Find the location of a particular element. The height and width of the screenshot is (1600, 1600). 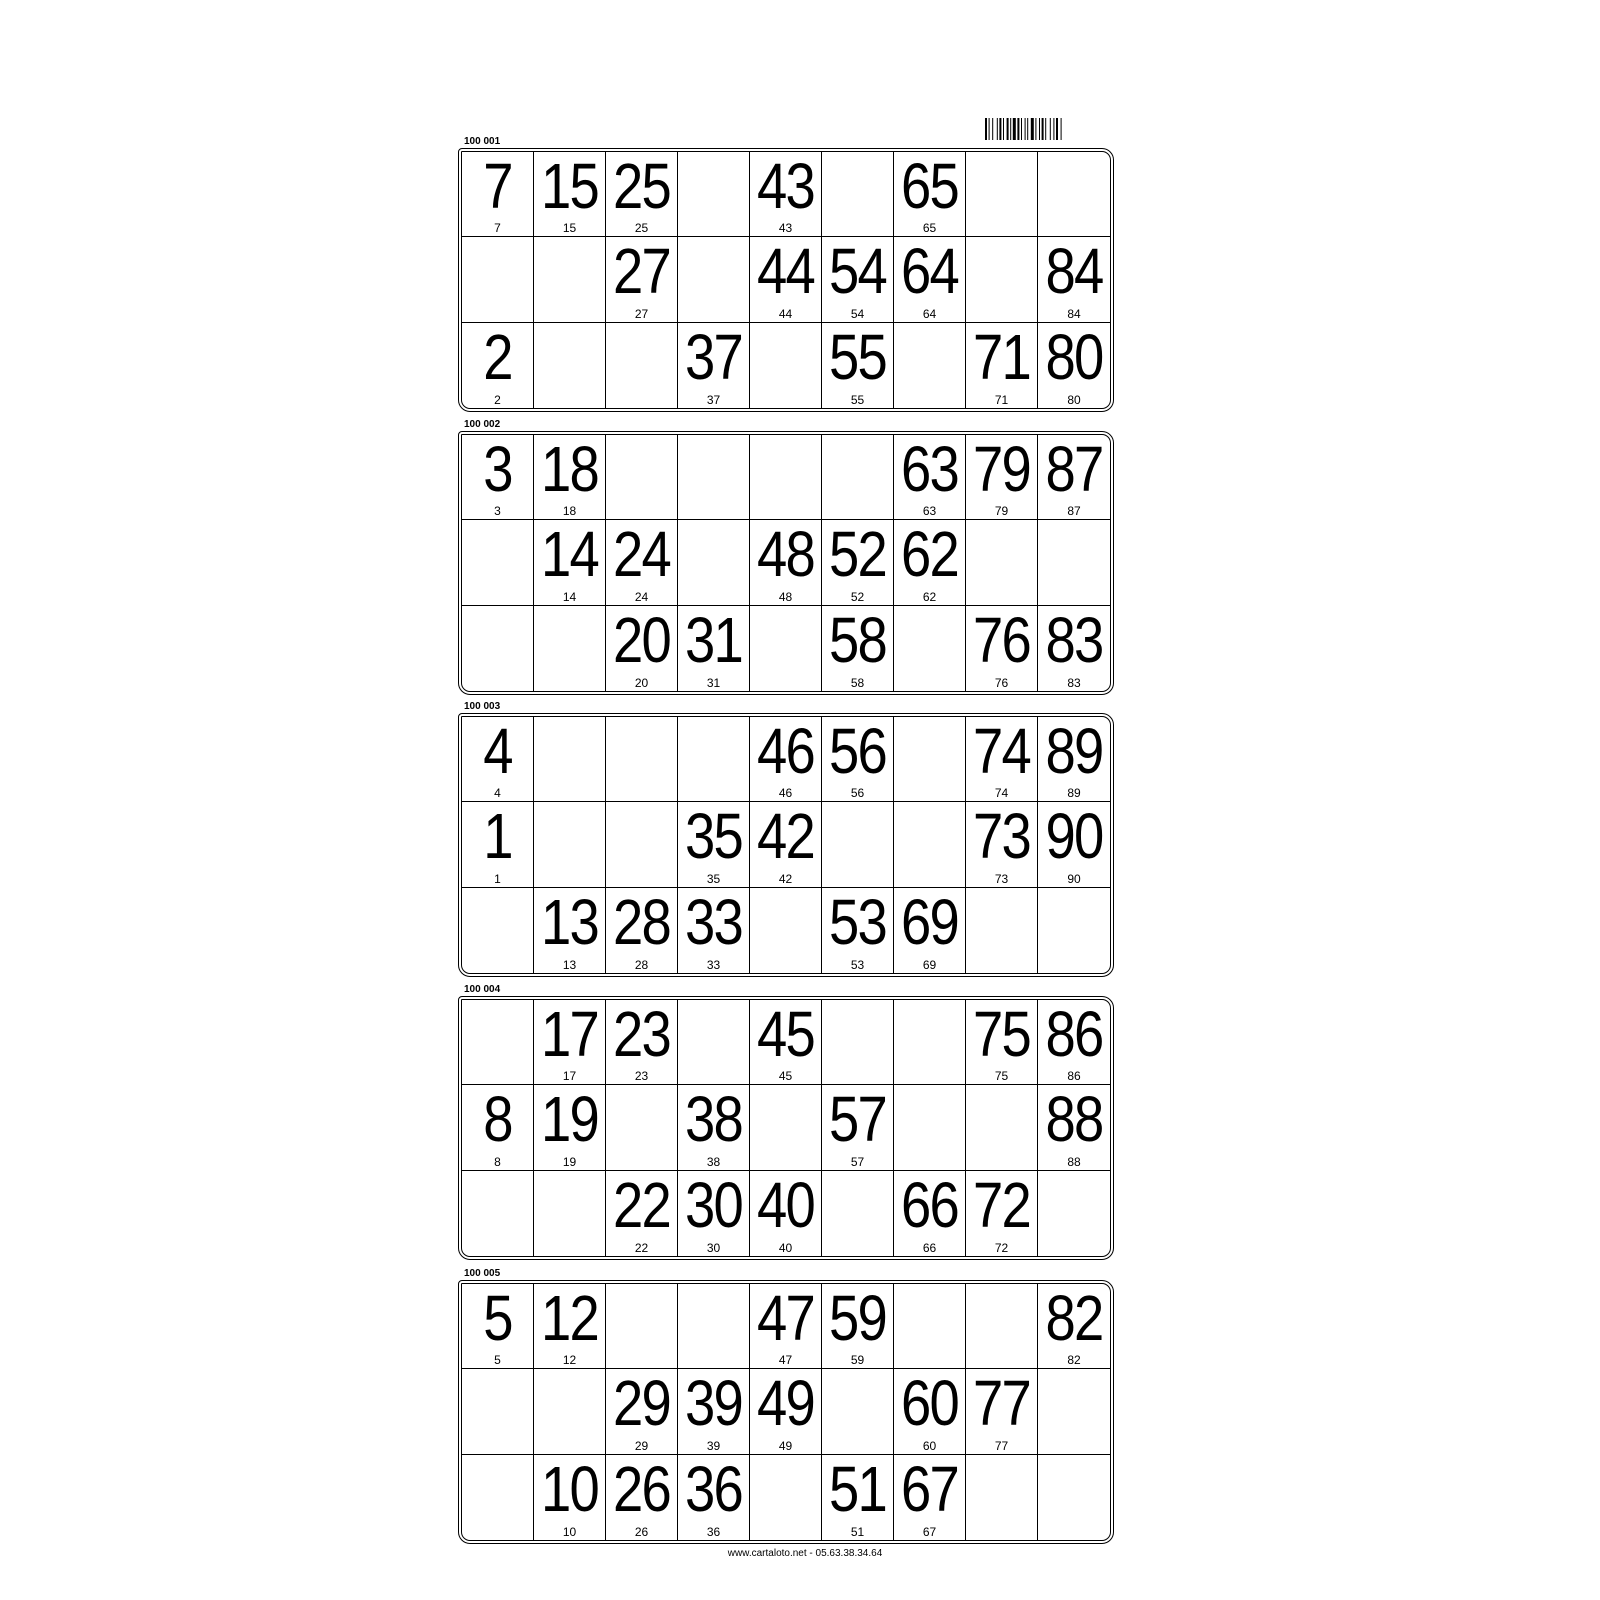

small-number: 57 is located at coordinates (857, 1161).